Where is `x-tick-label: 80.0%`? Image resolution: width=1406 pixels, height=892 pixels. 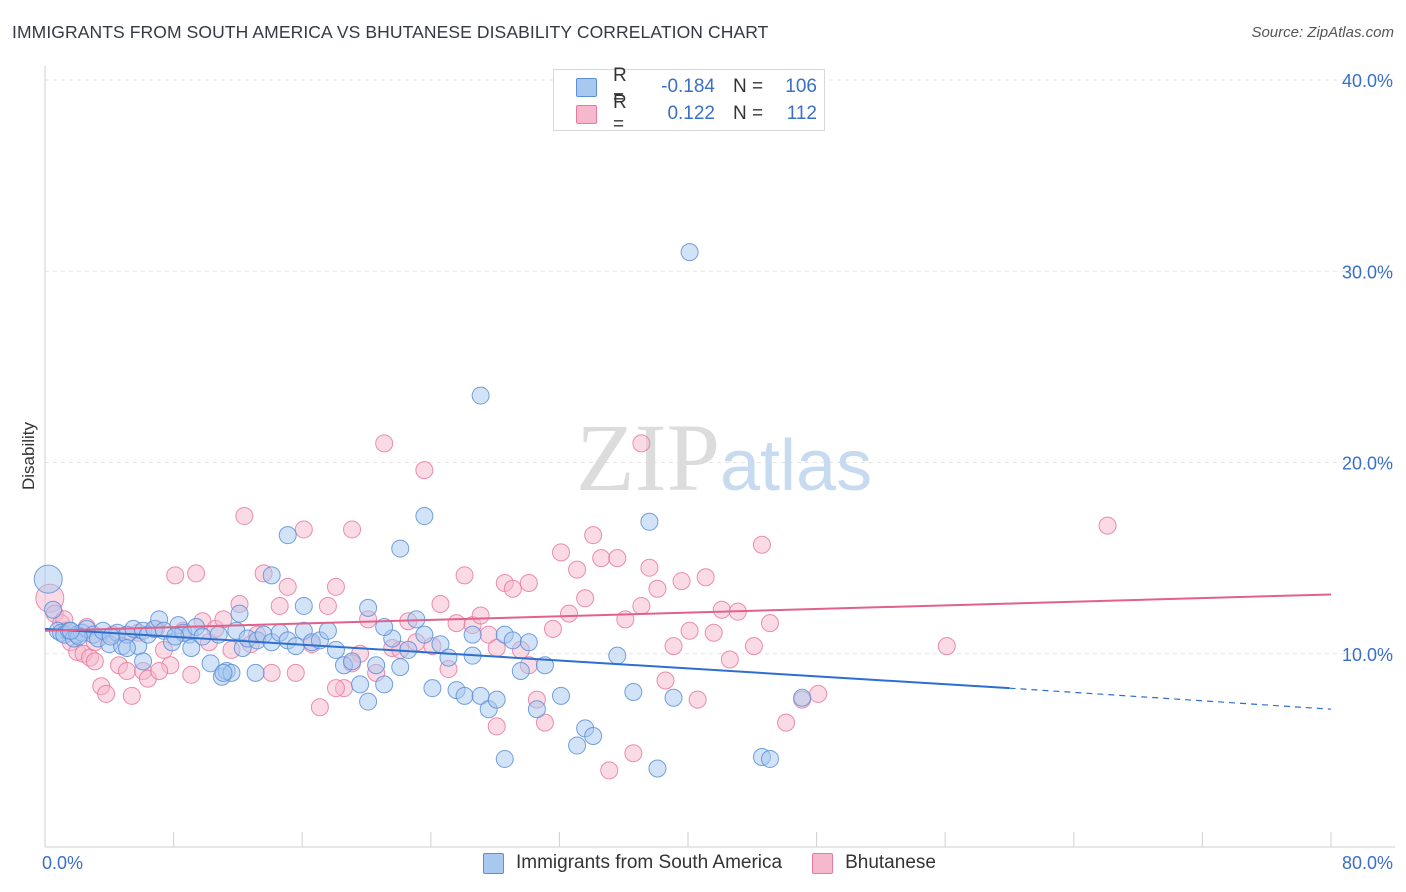
x-tick-label: 80.0% is located at coordinates (1367, 863).